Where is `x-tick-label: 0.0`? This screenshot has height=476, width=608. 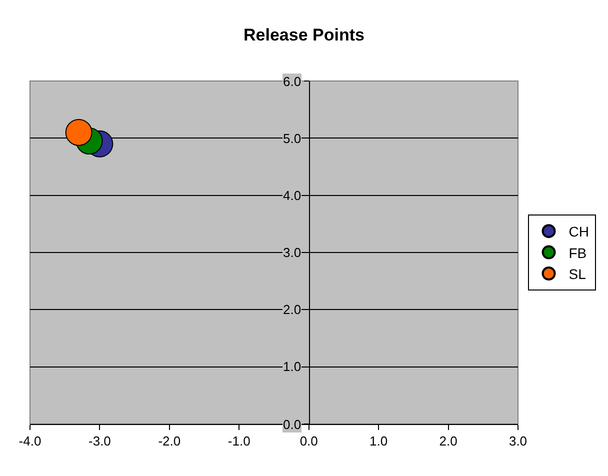 x-tick-label: 0.0 is located at coordinates (309, 441).